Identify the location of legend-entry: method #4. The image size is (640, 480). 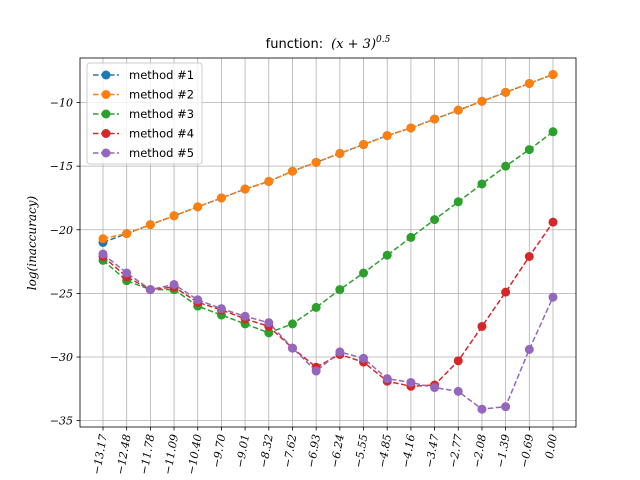
(143, 134).